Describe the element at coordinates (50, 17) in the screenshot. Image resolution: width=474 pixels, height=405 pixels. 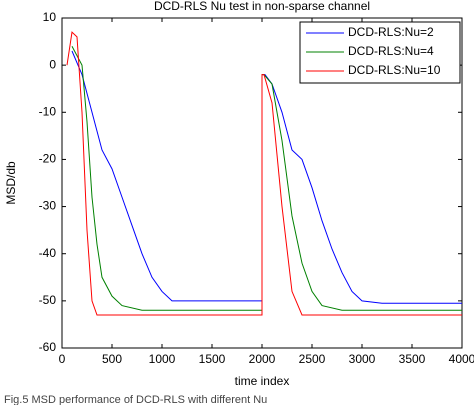
I see `y-tick-label: 10` at that location.